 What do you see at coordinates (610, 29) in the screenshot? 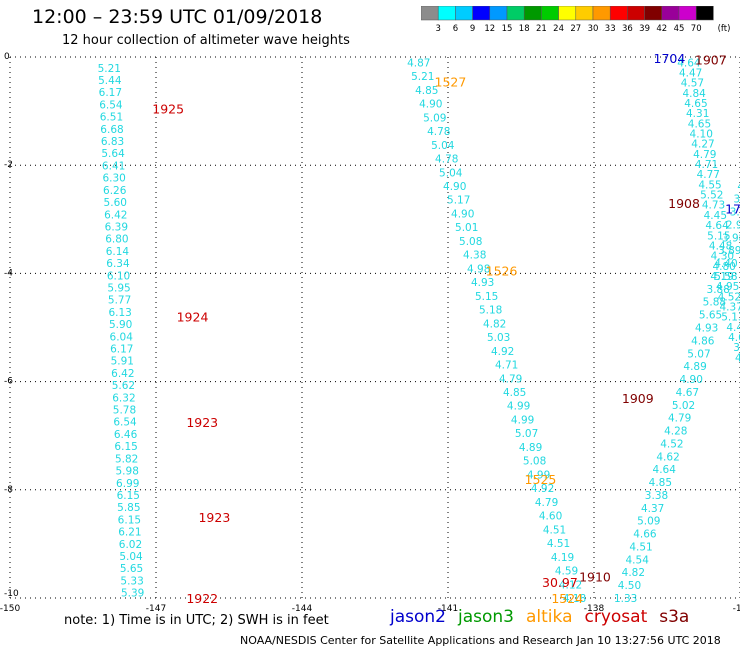
I see `colorbar-label: 33` at bounding box center [610, 29].